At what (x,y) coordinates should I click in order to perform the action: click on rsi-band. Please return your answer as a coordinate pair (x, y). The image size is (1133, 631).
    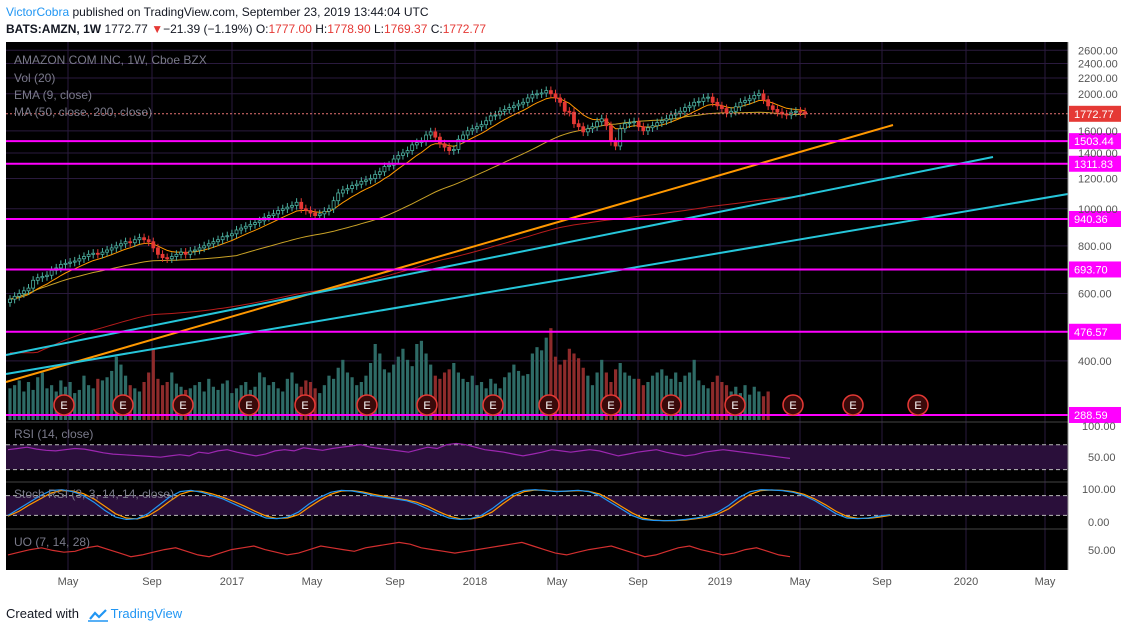
    Looking at the image, I should click on (537, 457).